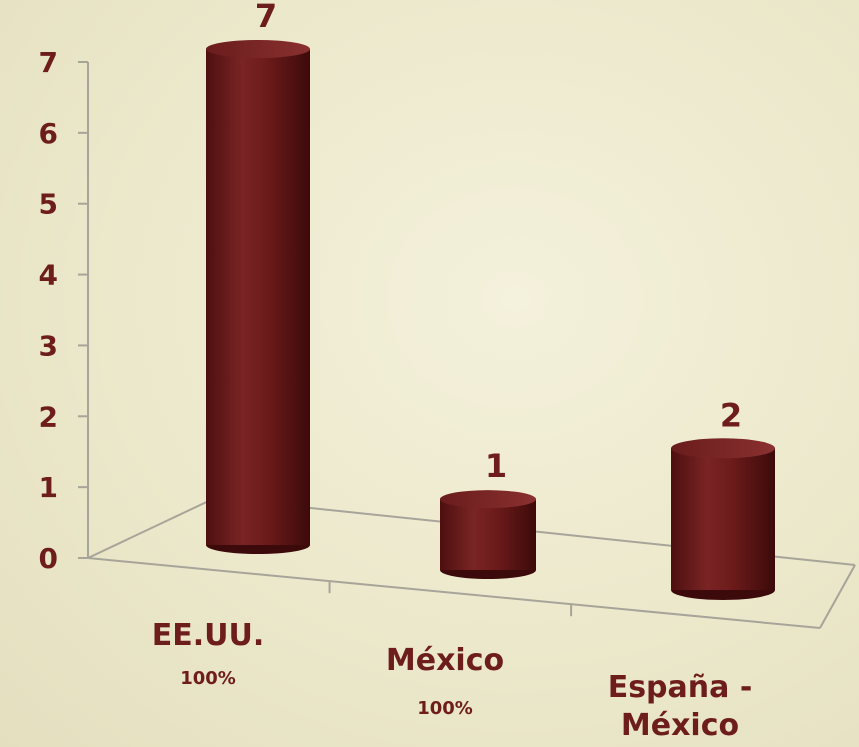  What do you see at coordinates (837, 596) in the screenshot?
I see `floor-right-edge` at bounding box center [837, 596].